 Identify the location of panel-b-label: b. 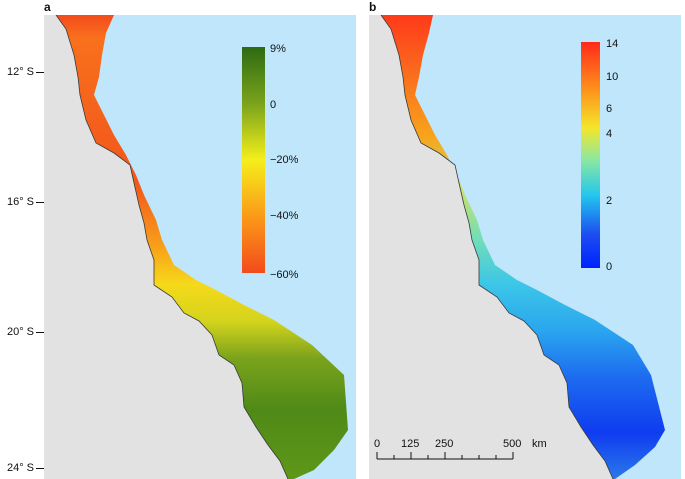
(373, 7).